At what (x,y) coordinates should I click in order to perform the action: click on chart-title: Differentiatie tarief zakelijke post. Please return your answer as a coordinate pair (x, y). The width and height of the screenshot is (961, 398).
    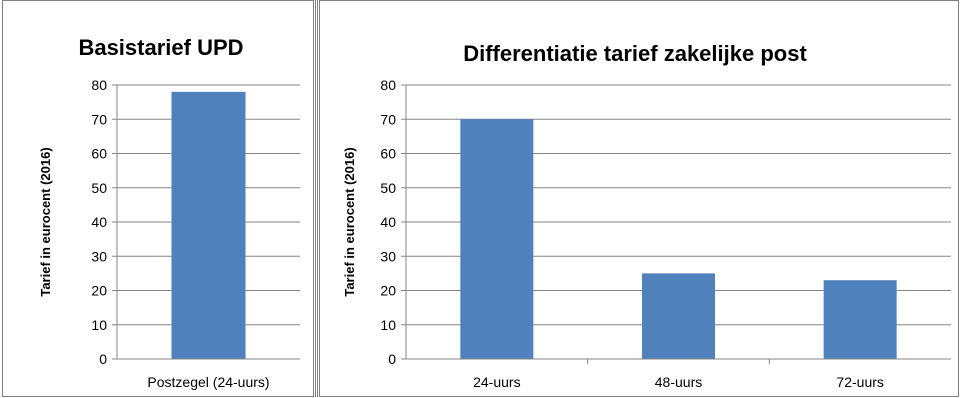
    Looking at the image, I should click on (635, 53).